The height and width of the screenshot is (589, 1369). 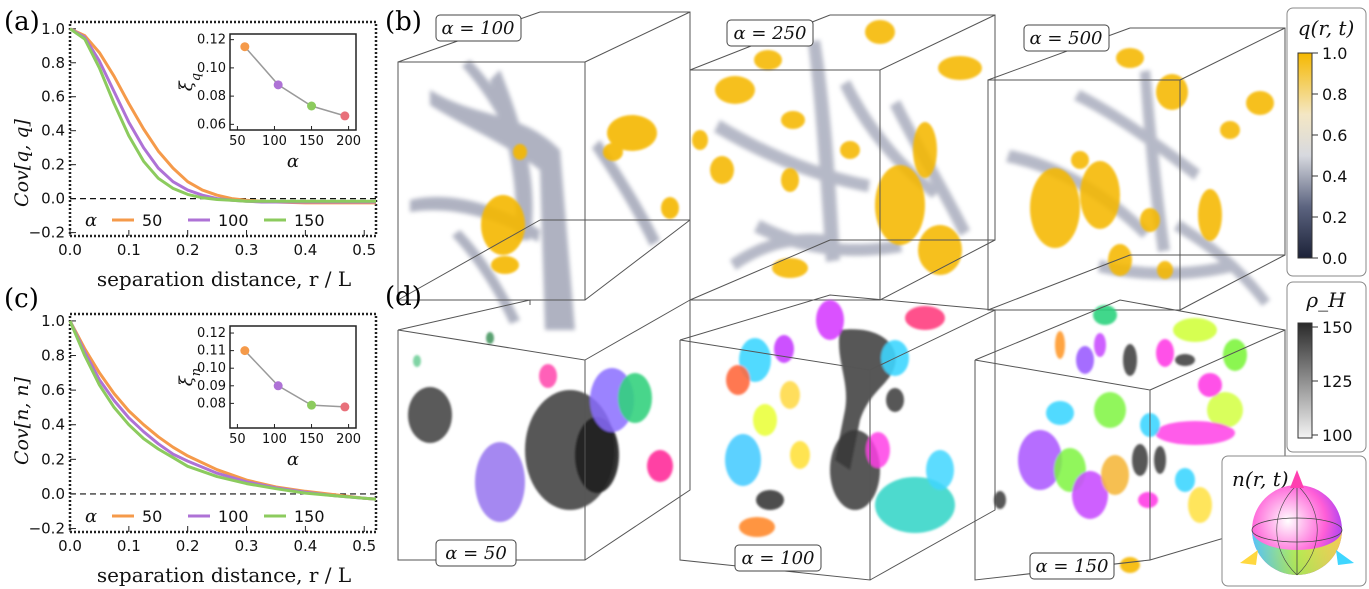 What do you see at coordinates (129, 250) in the screenshot?
I see `x-tick-label: 0.1` at bounding box center [129, 250].